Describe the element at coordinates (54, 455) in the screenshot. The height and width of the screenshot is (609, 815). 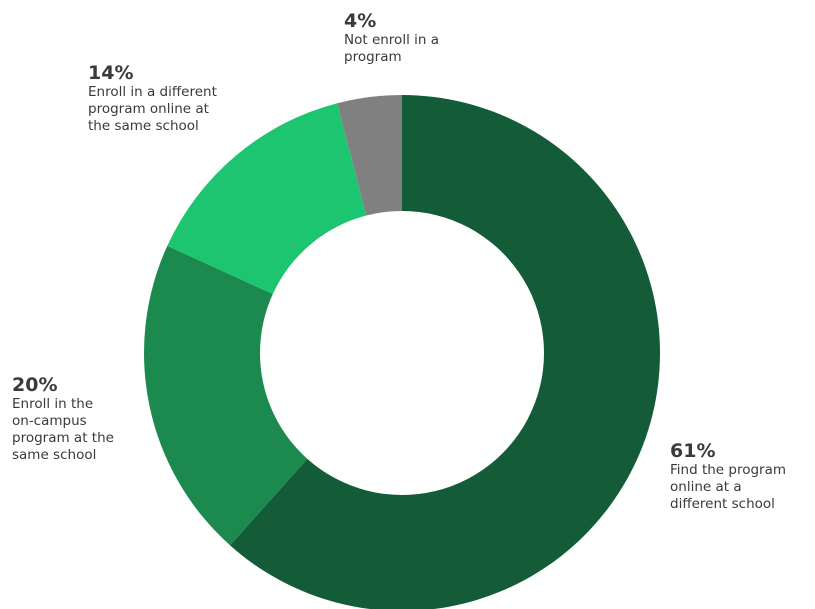
I see `slice-description-line: same school` at that location.